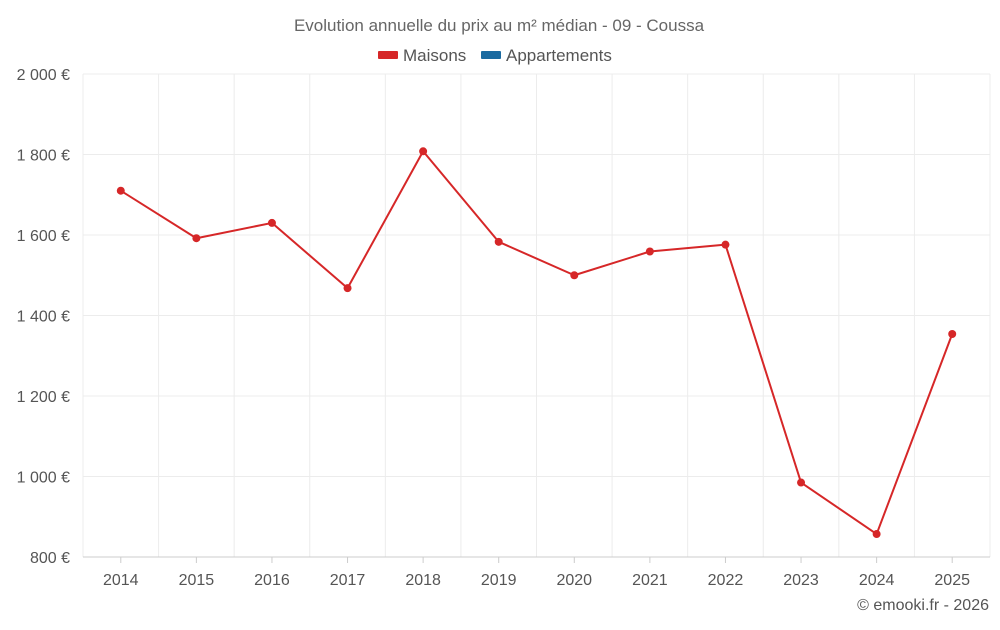 The height and width of the screenshot is (630, 1000). I want to click on x-tick-label: 2019, so click(499, 580).